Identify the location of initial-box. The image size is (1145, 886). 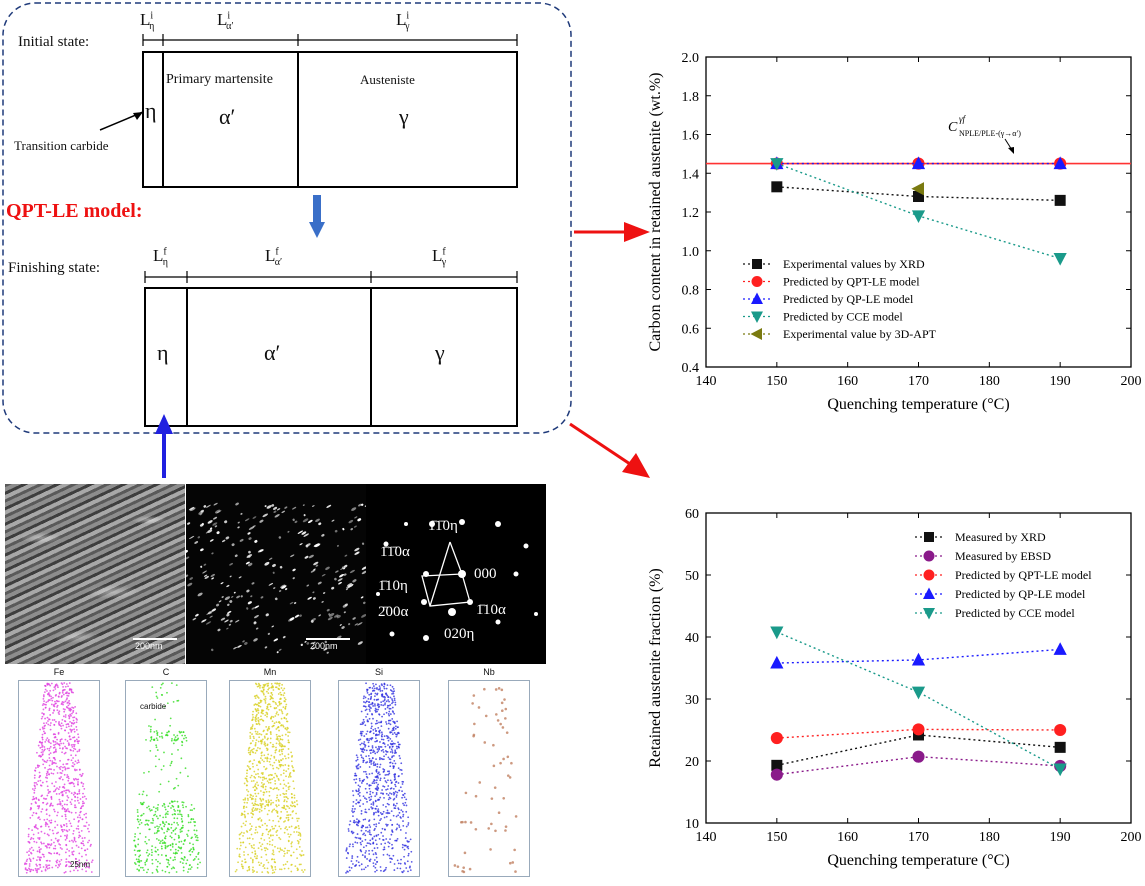
(330, 119).